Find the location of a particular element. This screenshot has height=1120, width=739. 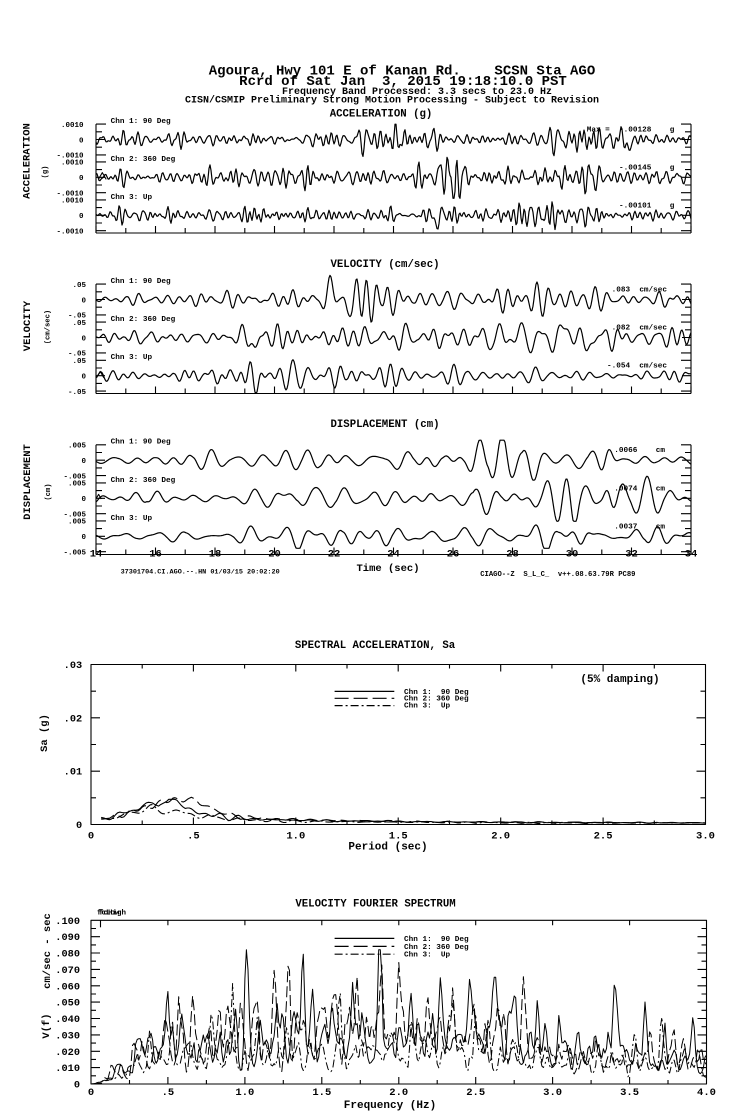

svg-text: (g) is located at coordinates (46, 172).